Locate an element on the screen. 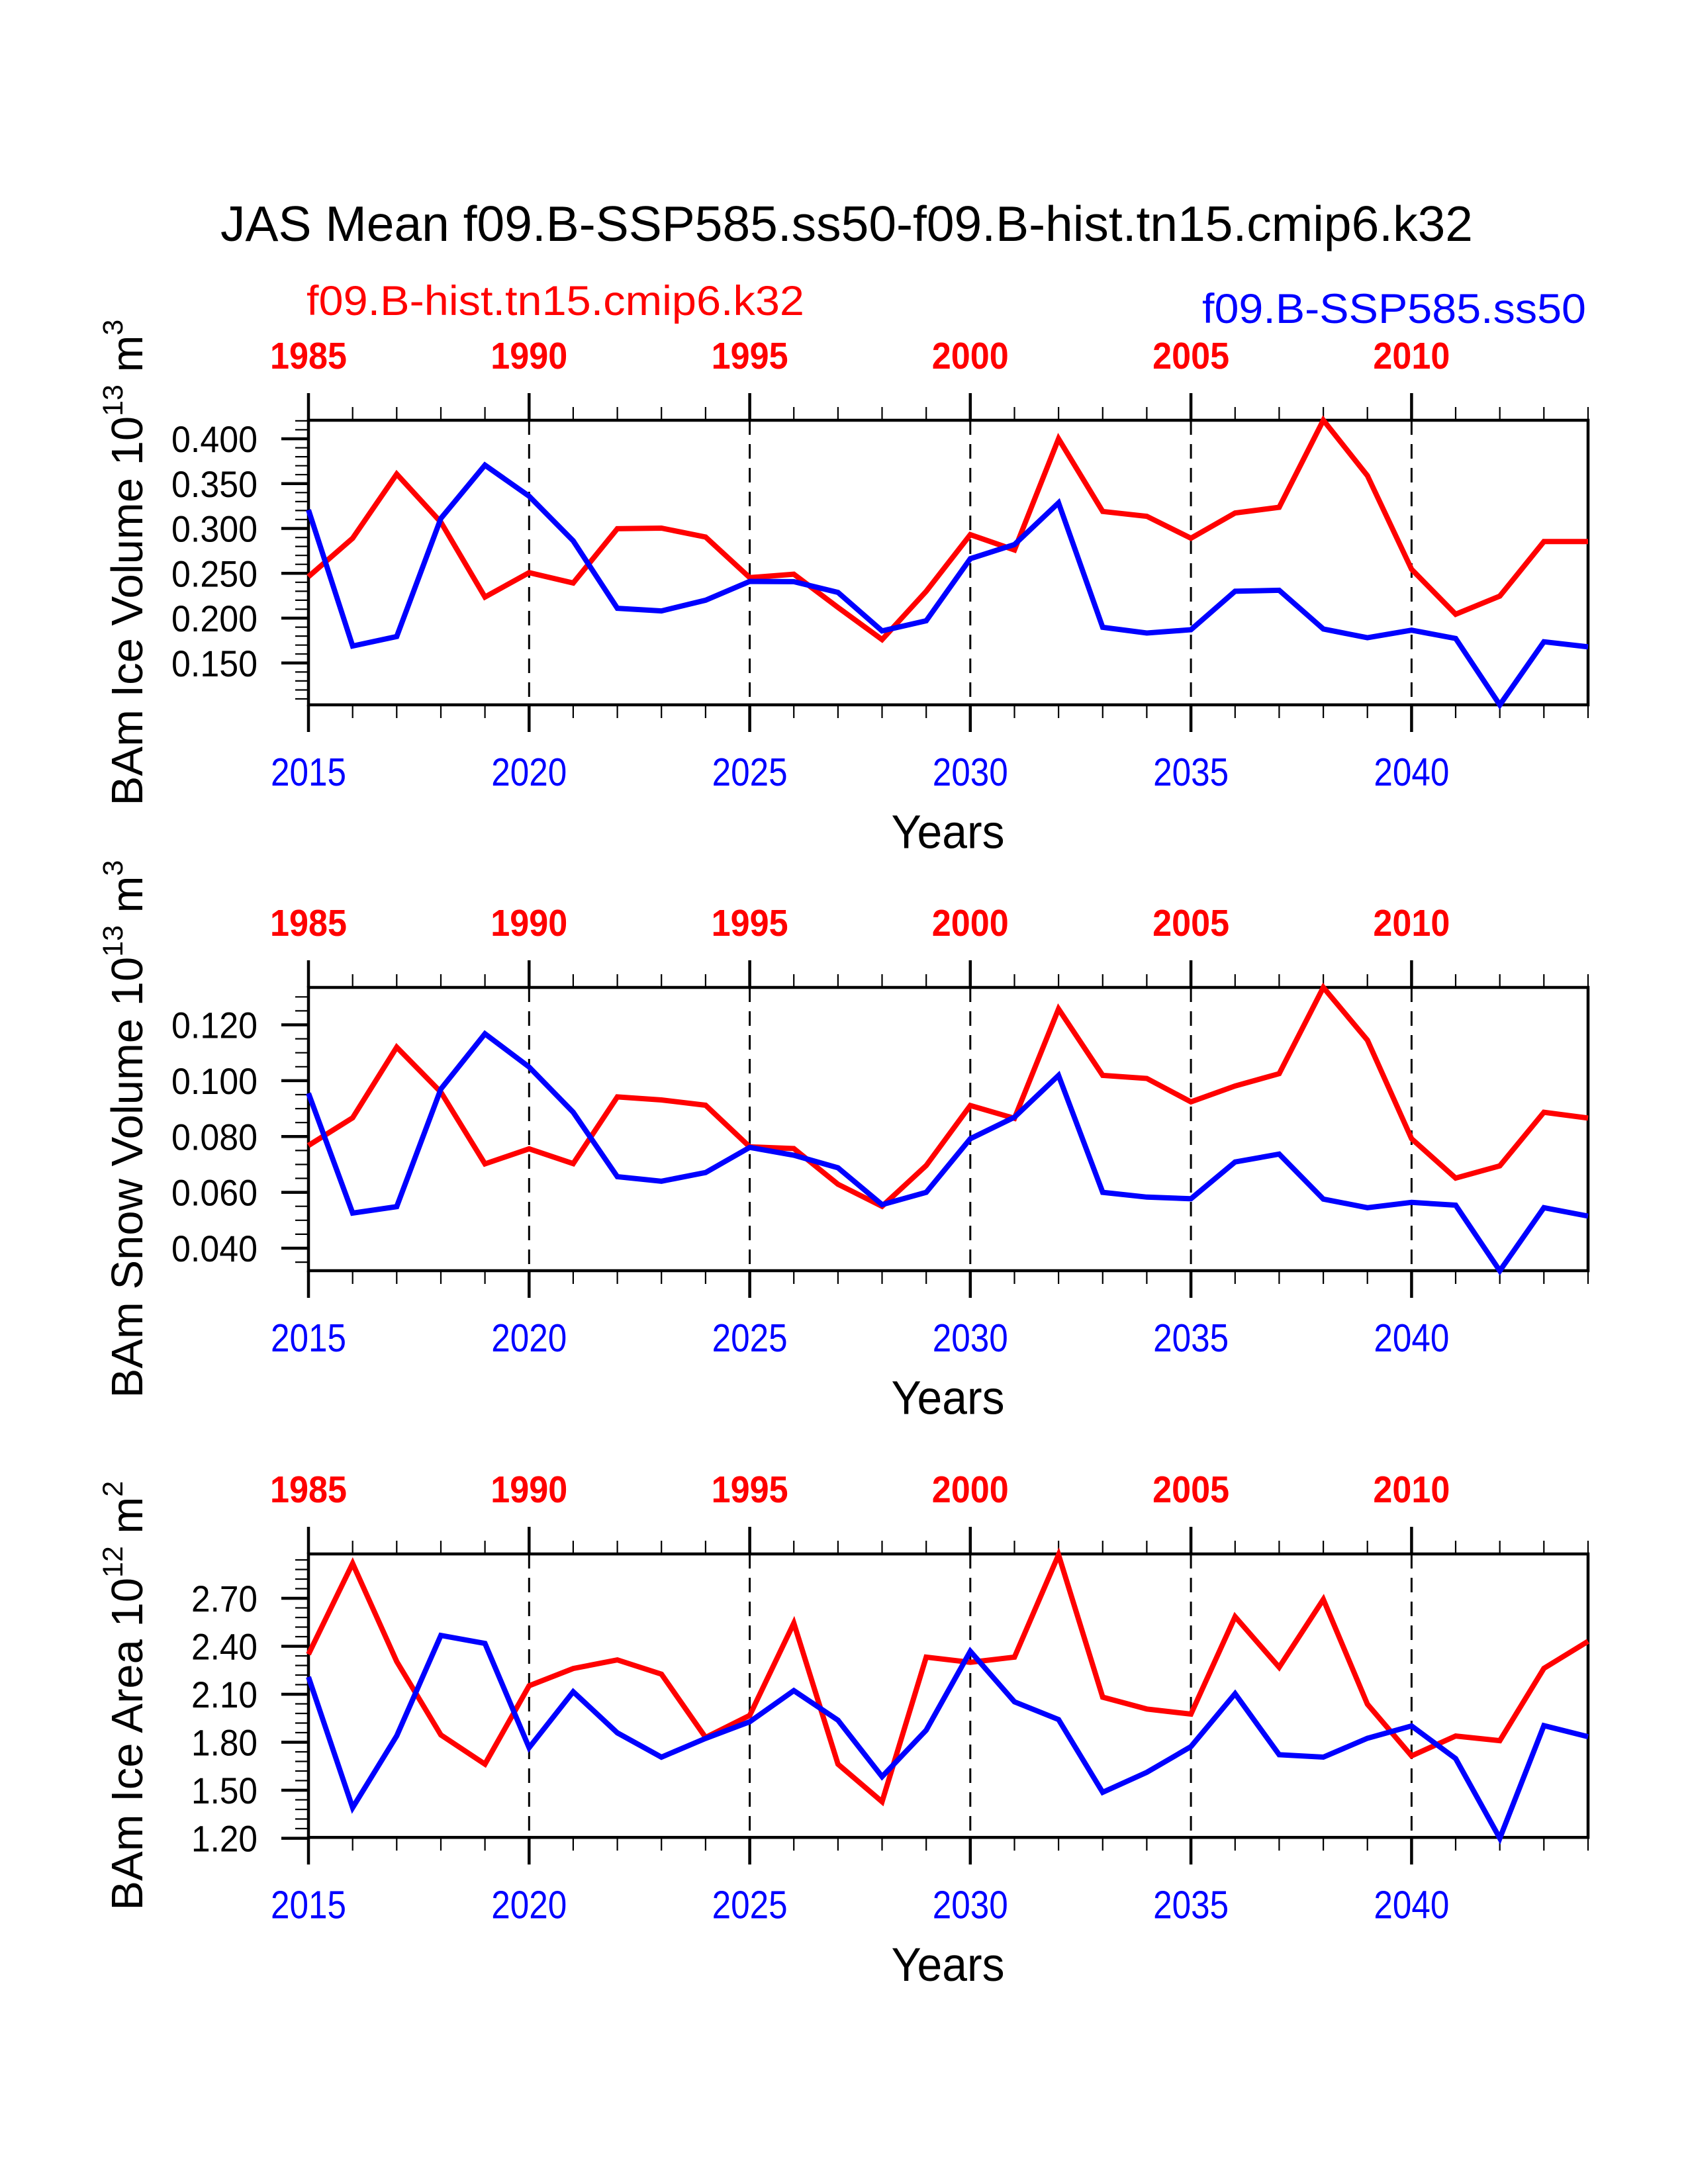 This screenshot has width=1688, height=2184. svg-text: 0.300 is located at coordinates (214, 529).